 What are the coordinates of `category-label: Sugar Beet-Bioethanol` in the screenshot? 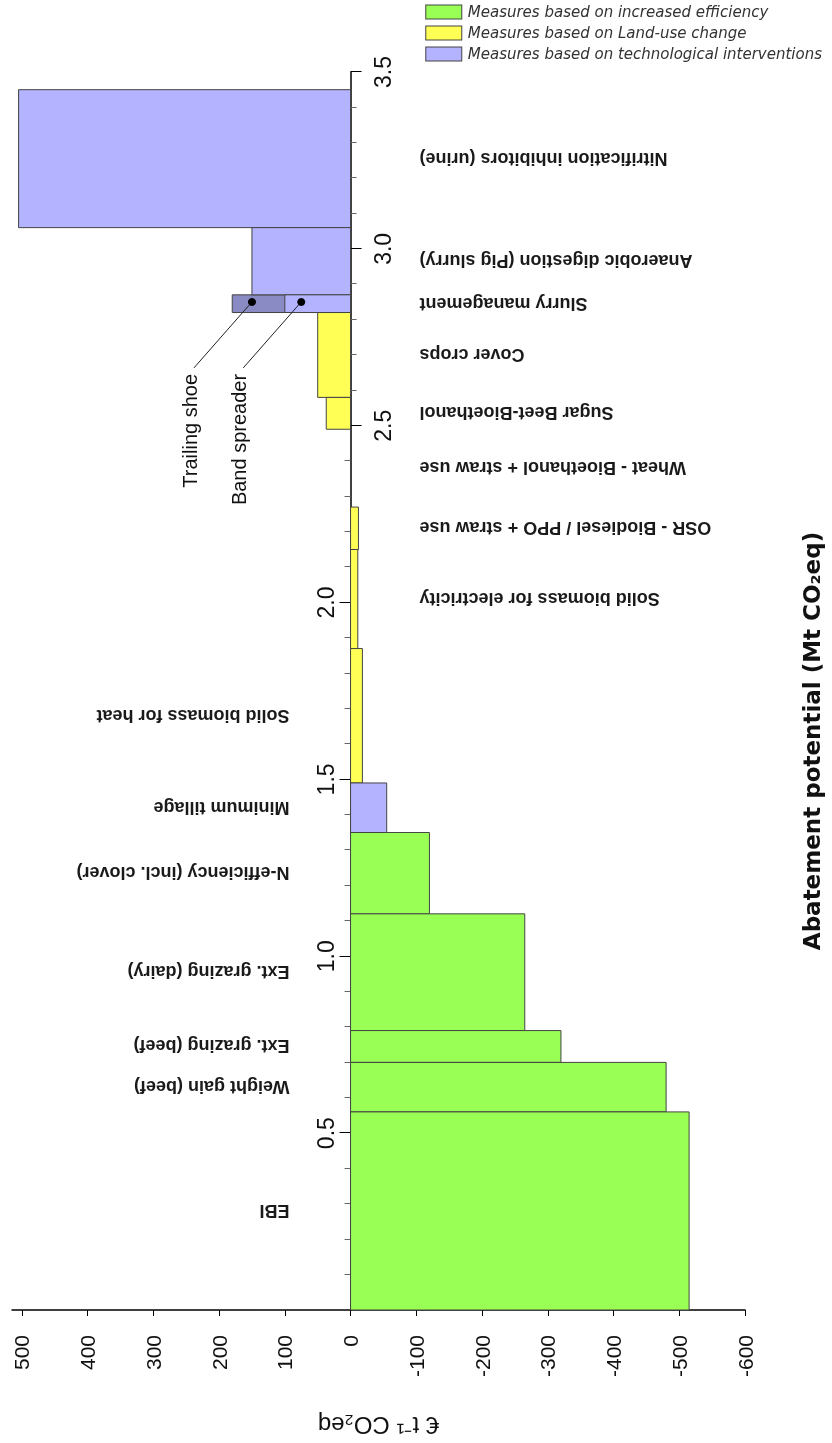 It's located at (516, 413).